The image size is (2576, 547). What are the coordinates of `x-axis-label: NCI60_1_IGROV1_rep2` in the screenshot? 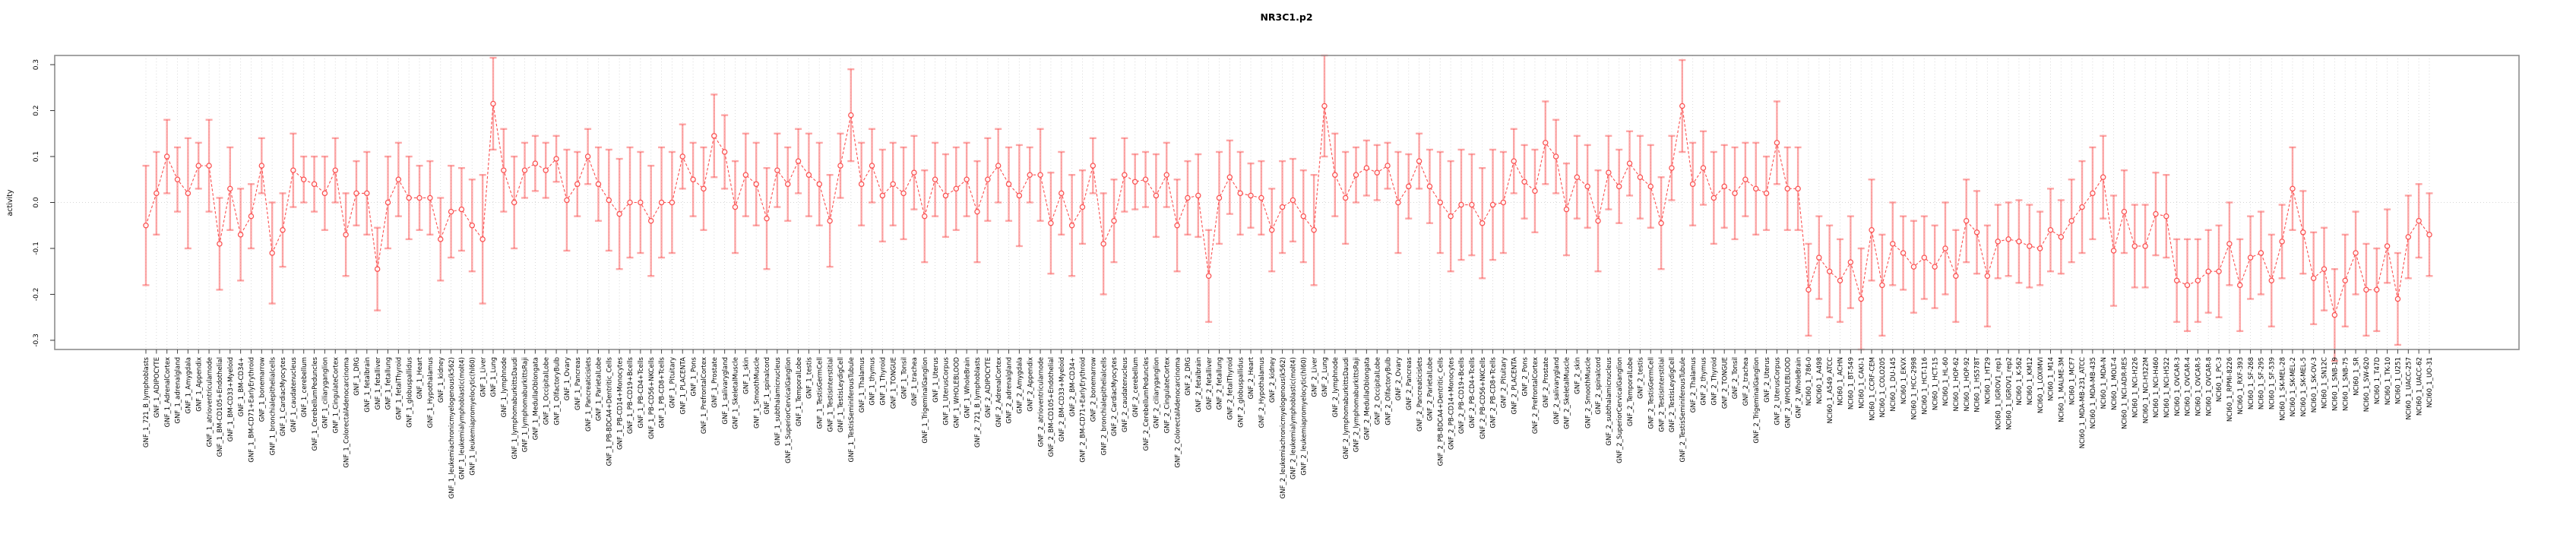 It's located at (2009, 393).